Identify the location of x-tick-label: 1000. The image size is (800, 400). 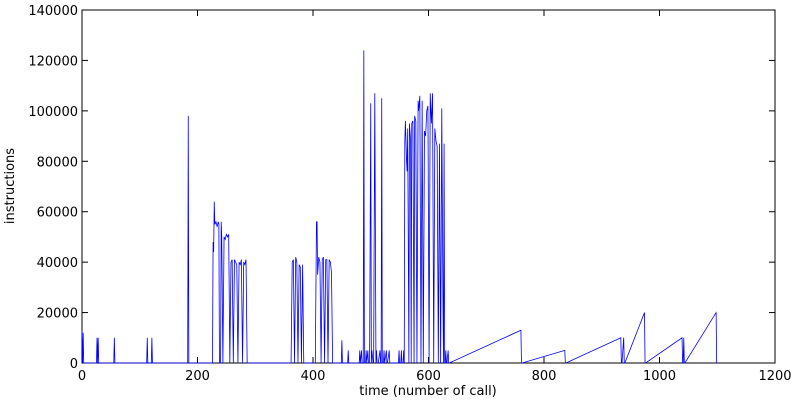
(659, 376).